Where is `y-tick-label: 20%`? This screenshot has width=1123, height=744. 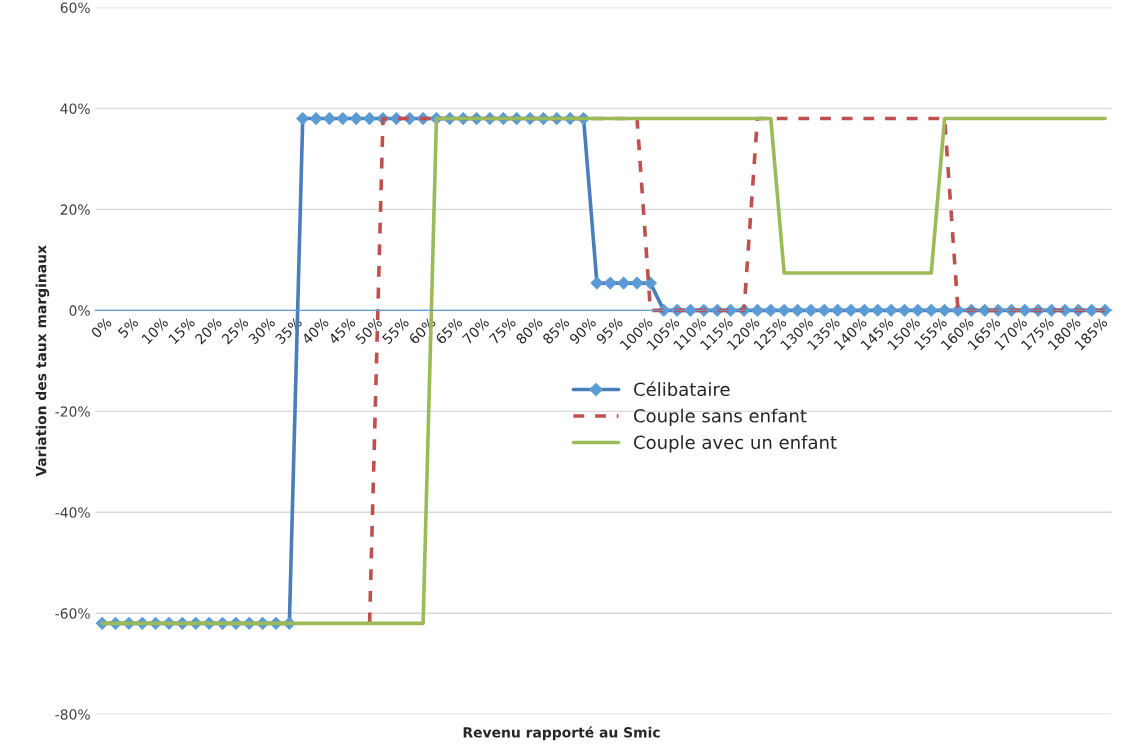 y-tick-label: 20% is located at coordinates (75, 209).